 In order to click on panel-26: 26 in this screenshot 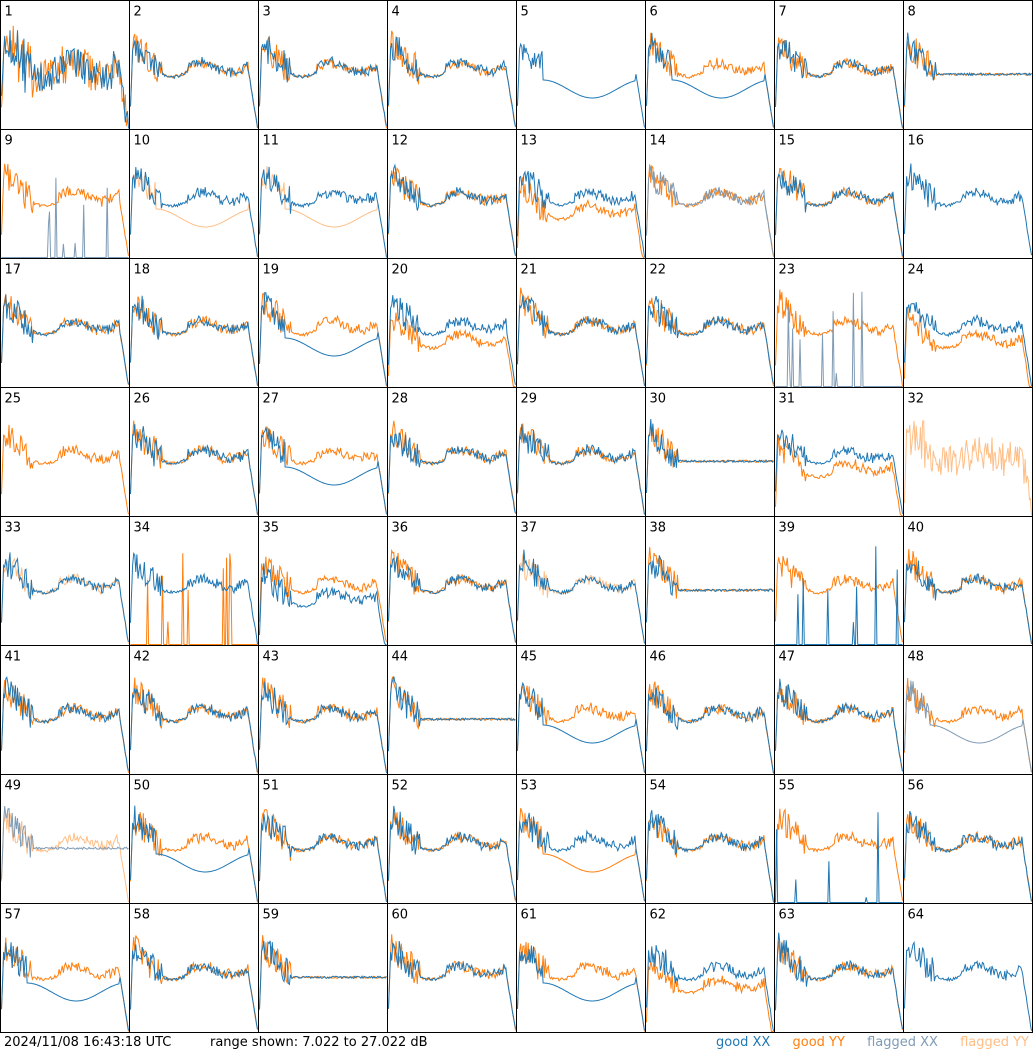, I will do `click(194, 452)`.